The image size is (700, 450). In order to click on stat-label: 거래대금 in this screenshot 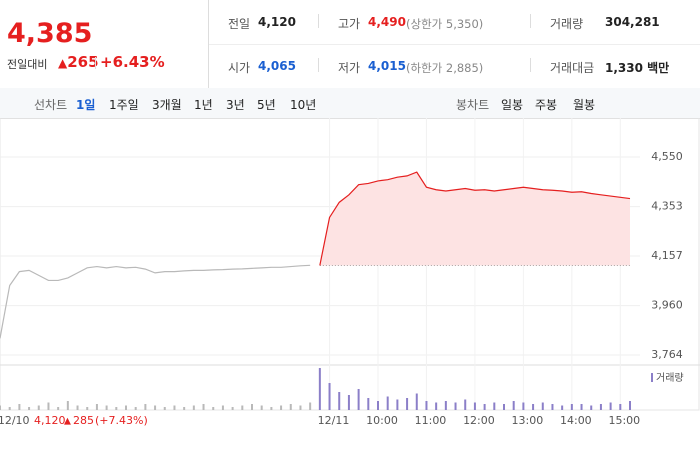, I will do `click(572, 68)`.